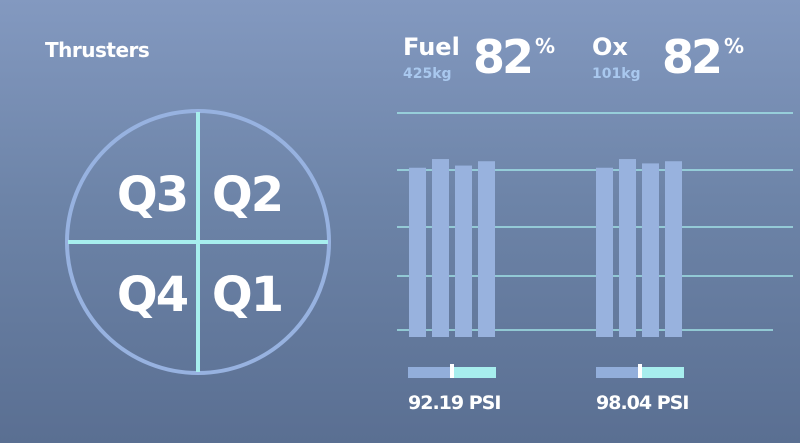  I want to click on fuel-gauge-low-segment, so click(430, 372).